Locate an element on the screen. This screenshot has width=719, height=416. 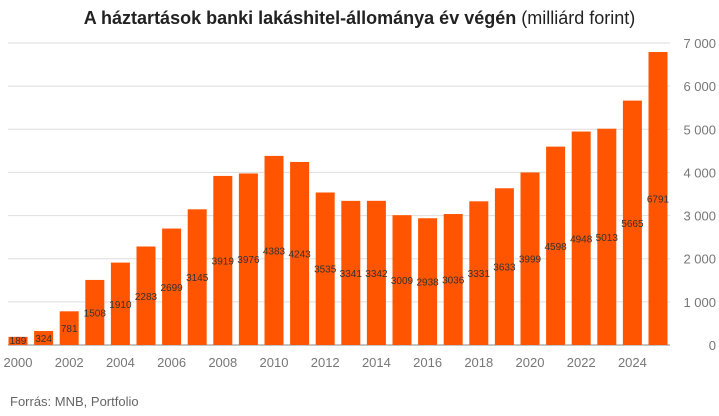
x-tick-label: 2002 is located at coordinates (69, 362).